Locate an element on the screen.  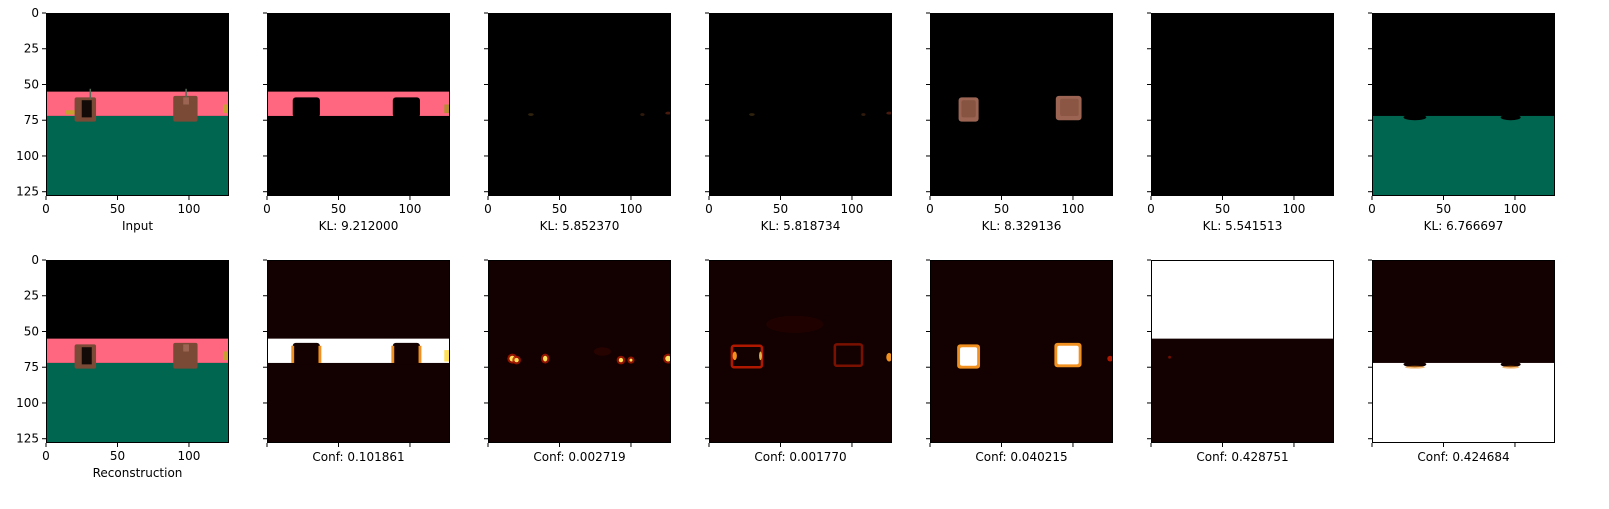
panel-label: KL: 5.541513 is located at coordinates (1243, 226).